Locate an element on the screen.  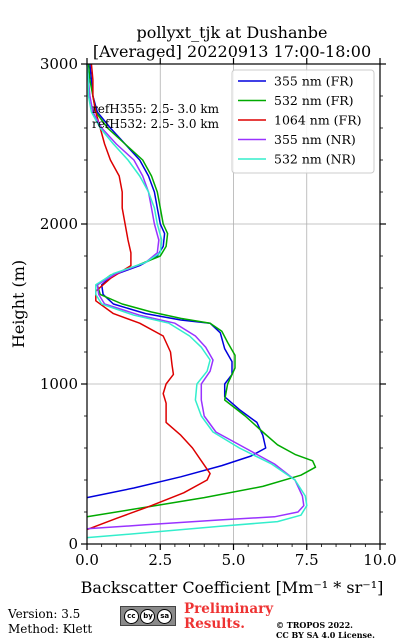
y-tick-label: 3000 is located at coordinates (59, 64).